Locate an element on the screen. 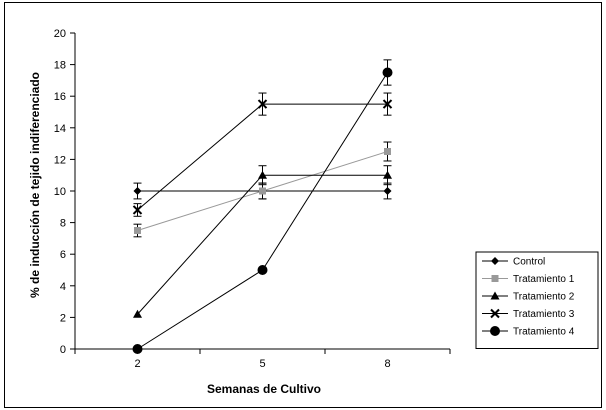  legend-item: Tratamiento 2 is located at coordinates (528, 297).